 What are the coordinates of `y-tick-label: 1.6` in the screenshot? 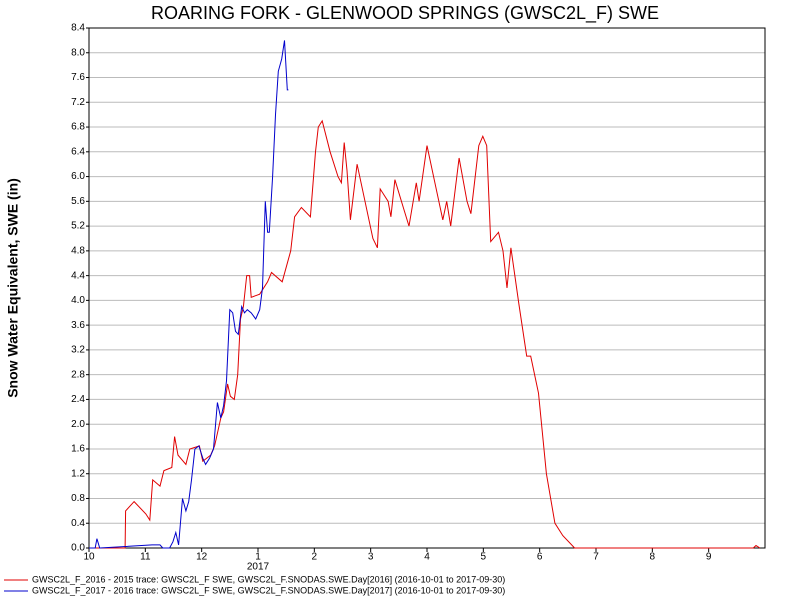 It's located at (78, 449).